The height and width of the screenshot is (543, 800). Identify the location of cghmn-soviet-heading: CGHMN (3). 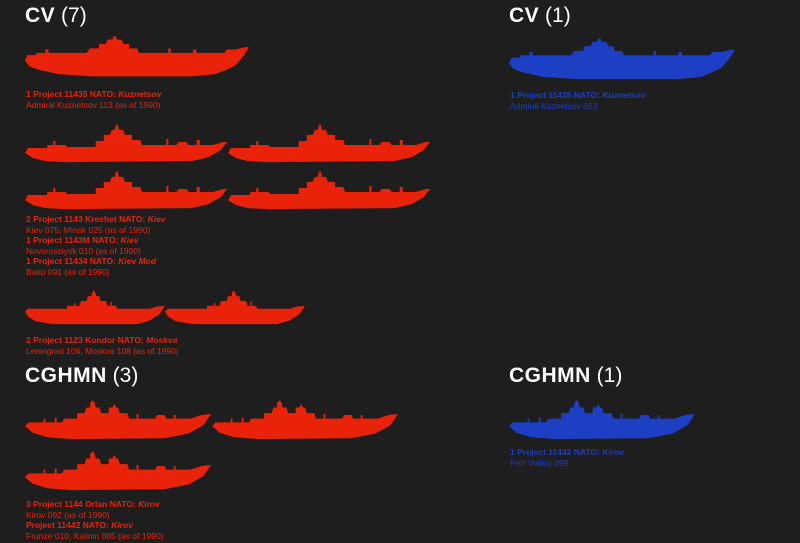
(81, 376).